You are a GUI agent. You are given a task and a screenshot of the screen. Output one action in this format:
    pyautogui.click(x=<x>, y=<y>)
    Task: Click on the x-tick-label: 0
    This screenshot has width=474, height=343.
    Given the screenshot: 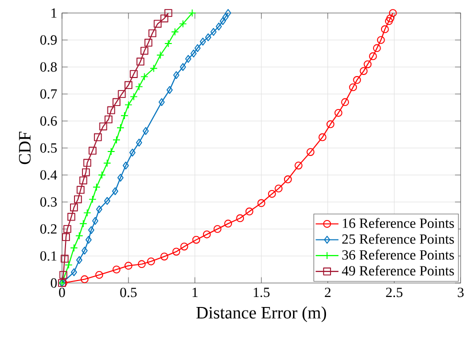 What is the action you would take?
    pyautogui.click(x=62, y=293)
    